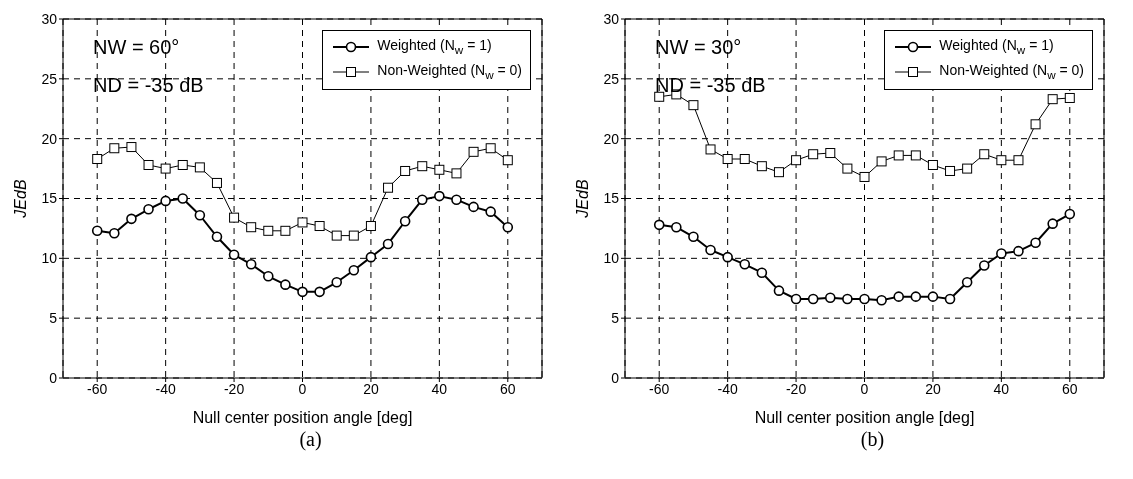 The image size is (1133, 479). What do you see at coordinates (611, 78) in the screenshot?
I see `y-tick-label: 25` at bounding box center [611, 78].